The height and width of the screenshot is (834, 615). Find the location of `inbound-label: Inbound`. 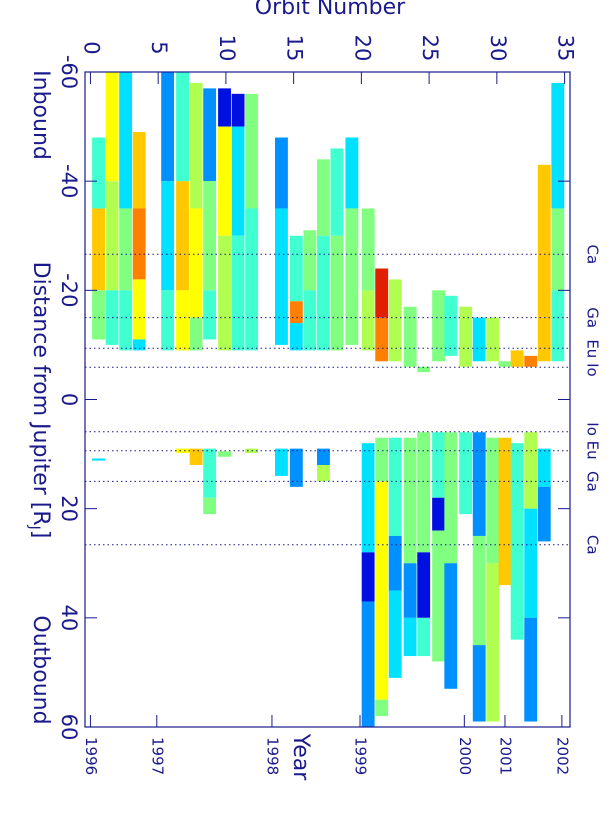

inbound-label: Inbound is located at coordinates (40, 115).